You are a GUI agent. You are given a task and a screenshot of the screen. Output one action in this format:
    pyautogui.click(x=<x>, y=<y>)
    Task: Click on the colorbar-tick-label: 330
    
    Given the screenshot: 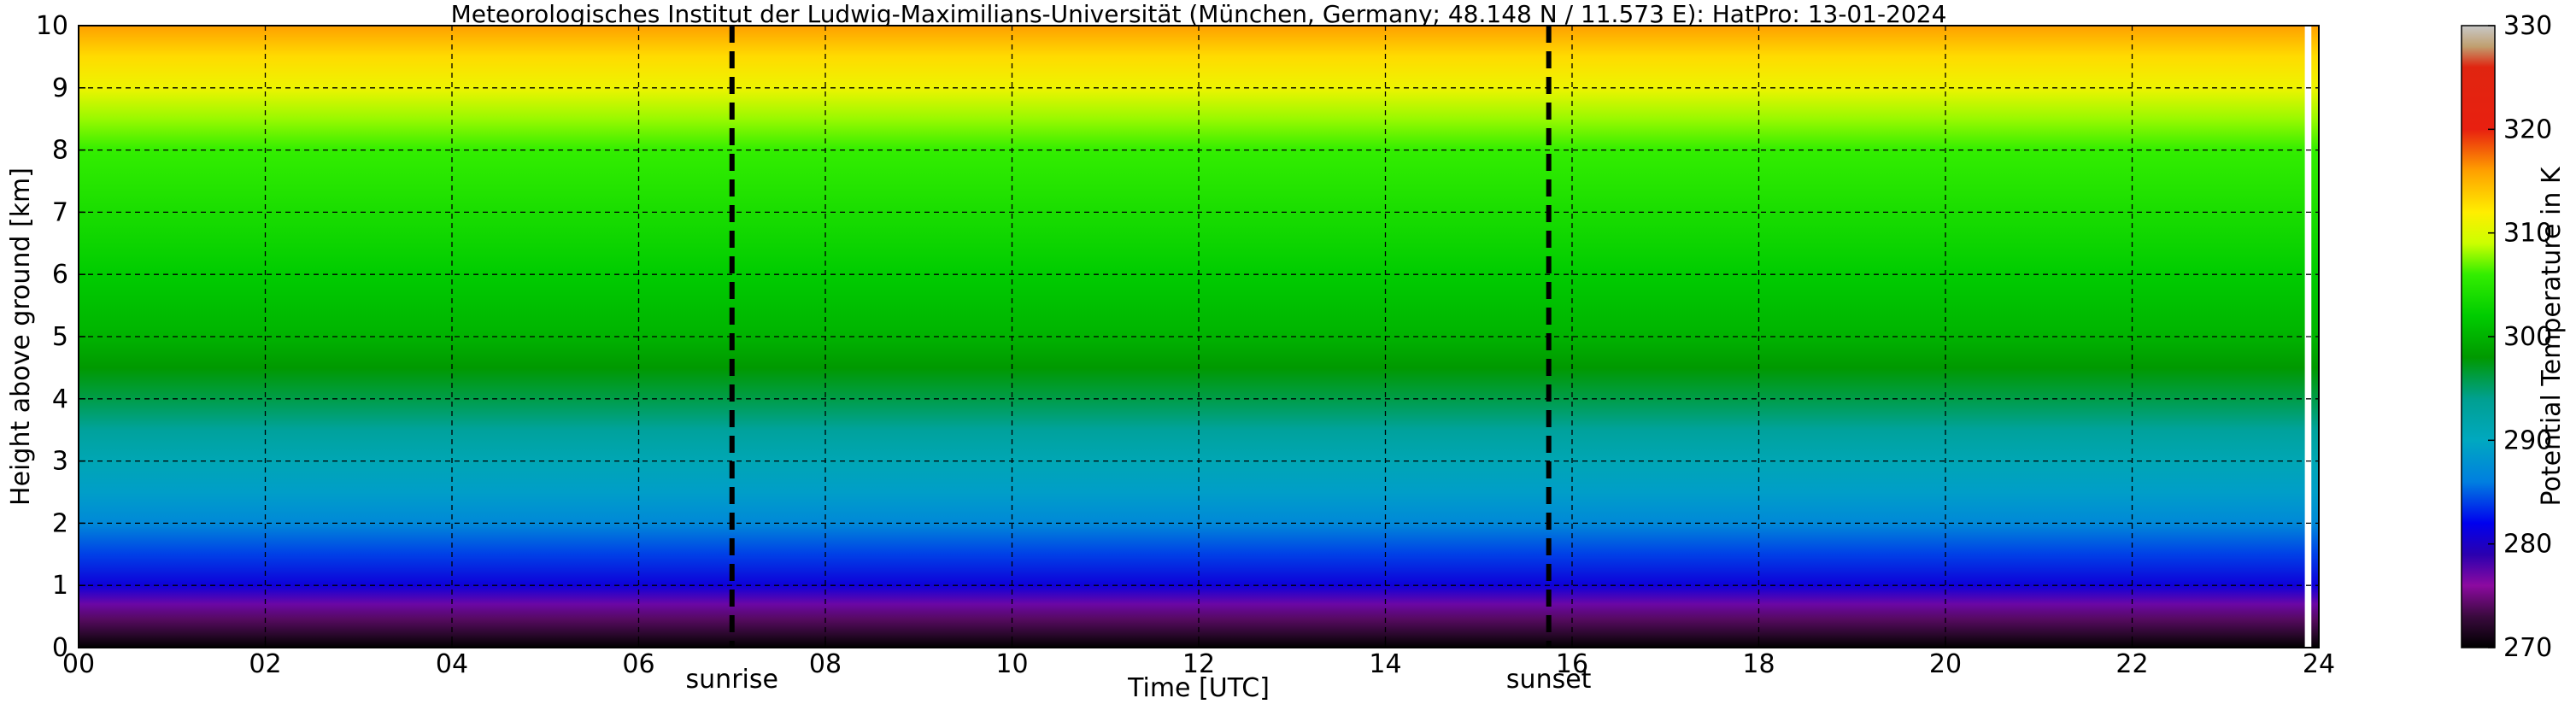 What is the action you would take?
    pyautogui.click(x=2527, y=26)
    